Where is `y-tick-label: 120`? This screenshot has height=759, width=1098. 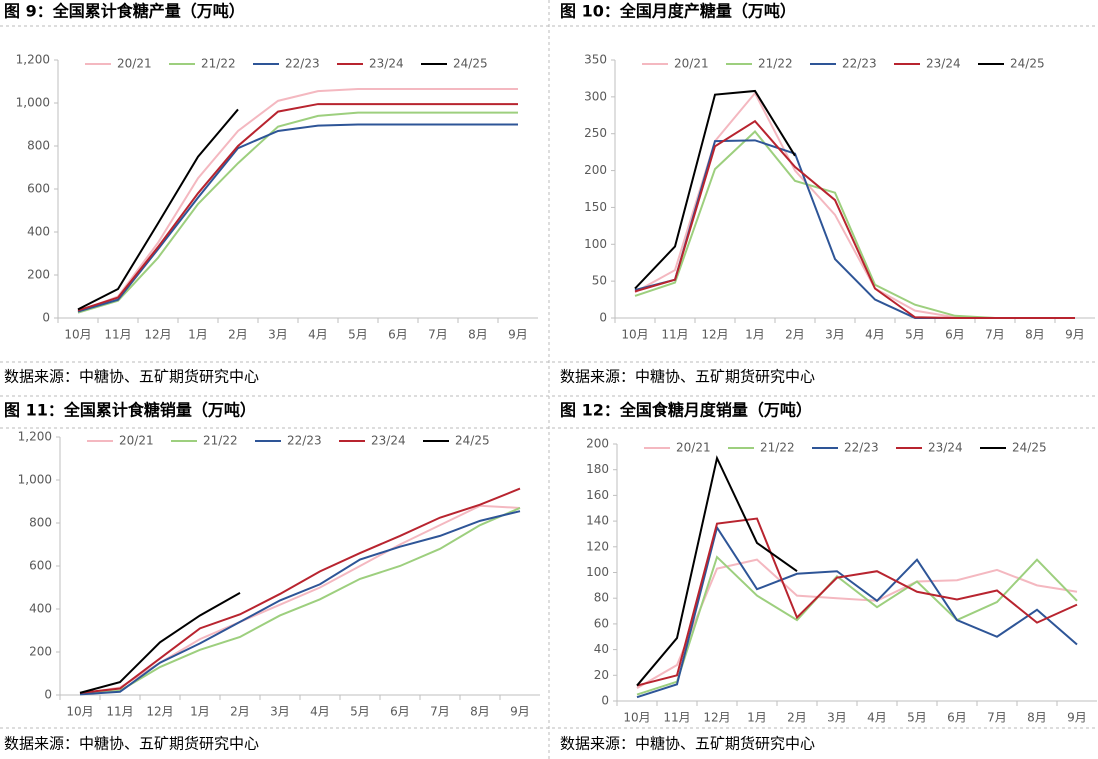 y-tick-label: 120 is located at coordinates (597, 546).